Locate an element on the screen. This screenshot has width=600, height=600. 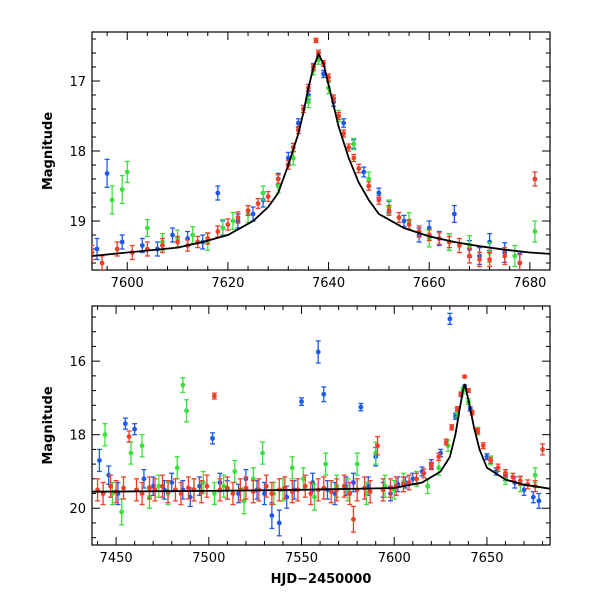
y-axis-label: Magnitude is located at coordinates (48, 151).